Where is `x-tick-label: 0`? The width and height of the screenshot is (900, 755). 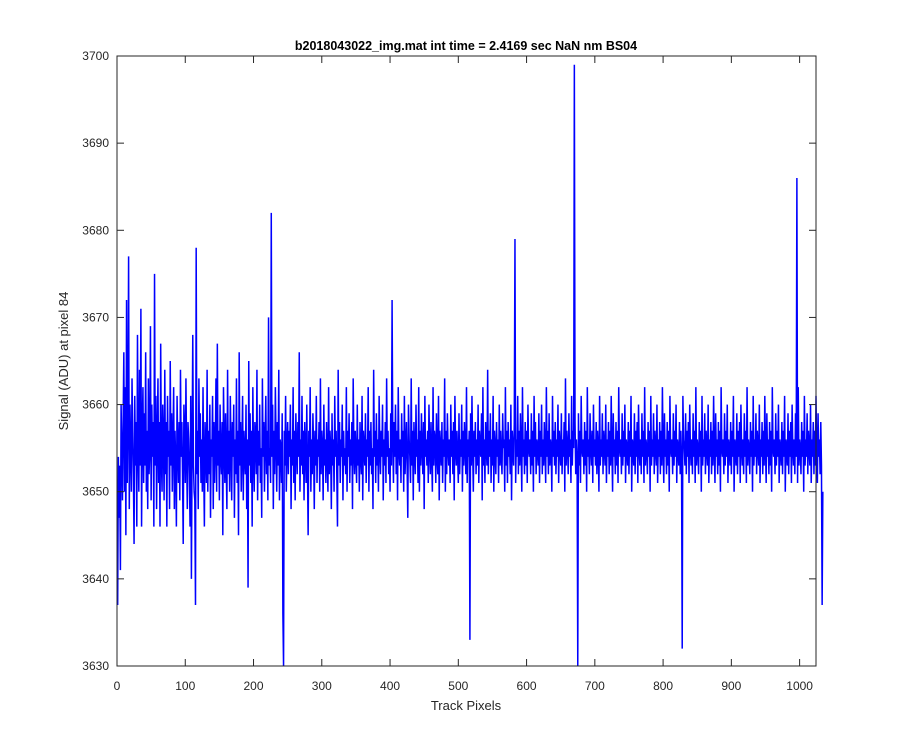
x-tick-label: 0 is located at coordinates (117, 686).